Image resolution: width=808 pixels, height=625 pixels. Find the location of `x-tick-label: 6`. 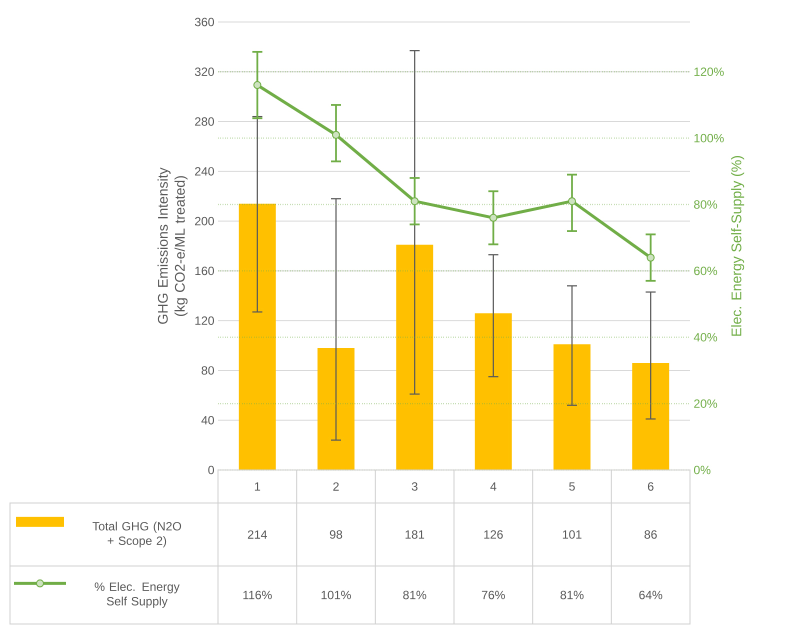

x-tick-label: 6 is located at coordinates (651, 486).